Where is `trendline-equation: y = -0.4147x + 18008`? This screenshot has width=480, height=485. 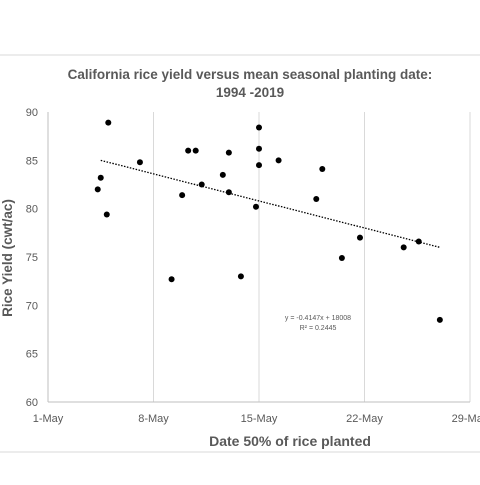
trendline-equation: y = -0.4147x + 18008 is located at coordinates (318, 318).